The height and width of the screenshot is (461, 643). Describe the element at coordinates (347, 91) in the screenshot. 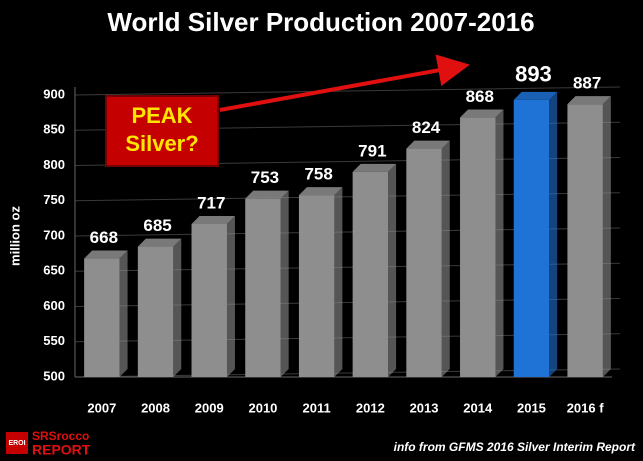

I see `grid-line` at that location.